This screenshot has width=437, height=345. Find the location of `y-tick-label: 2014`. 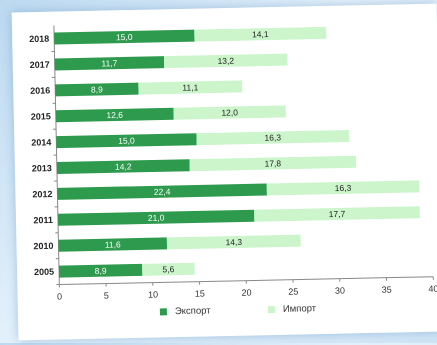

y-tick-label: 2014 is located at coordinates (41, 142).